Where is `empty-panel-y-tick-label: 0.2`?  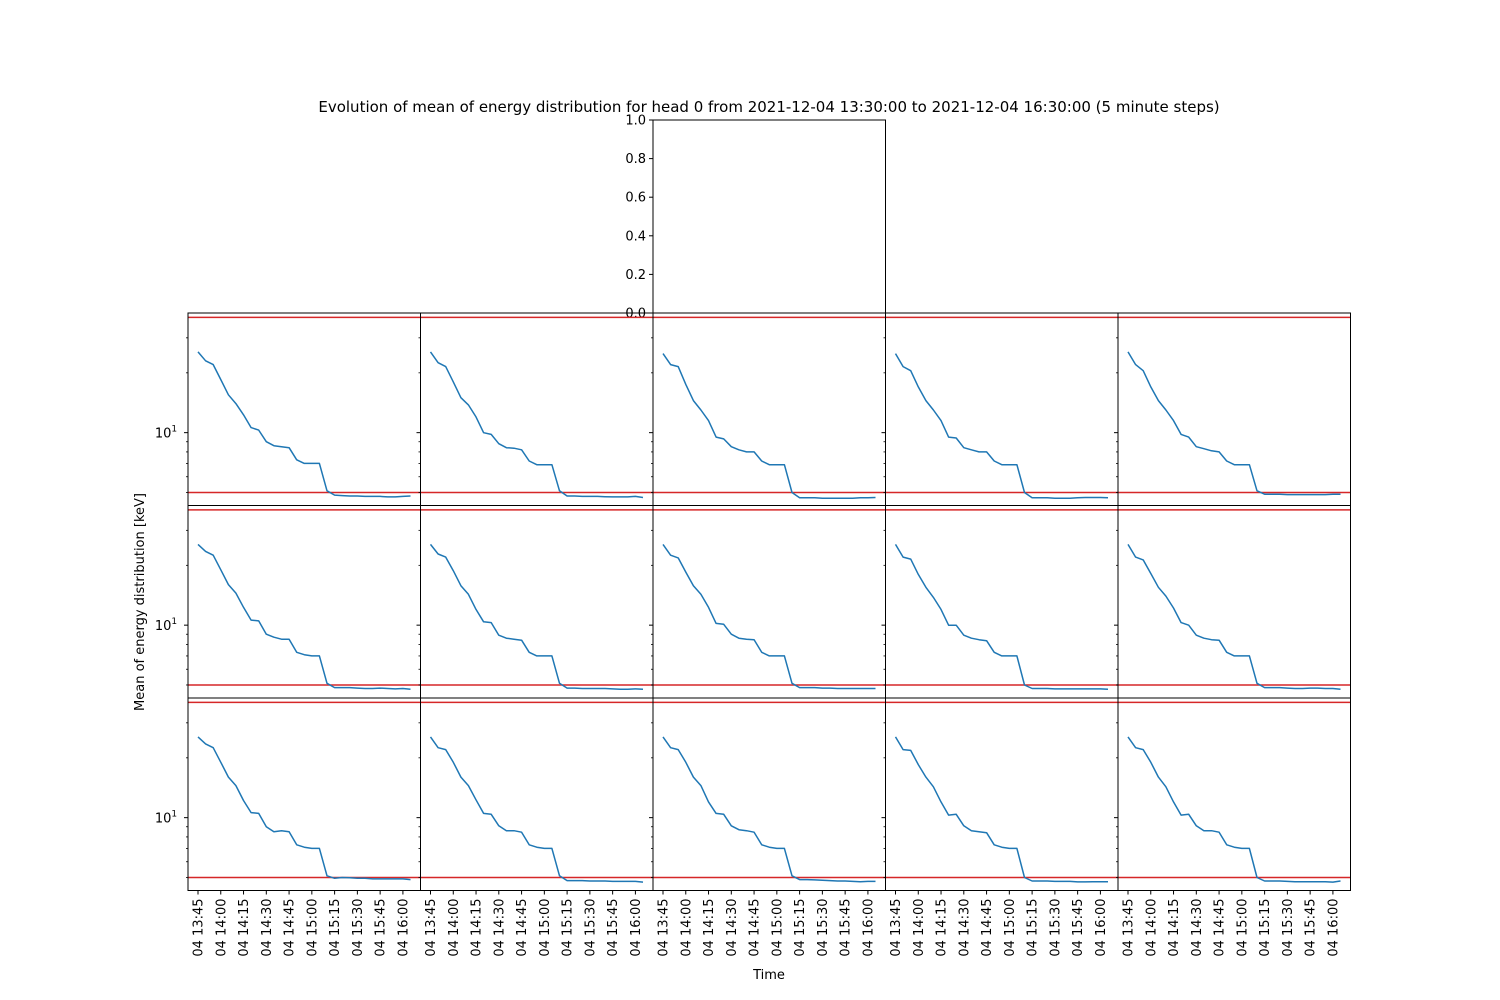 empty-panel-y-tick-label: 0.2 is located at coordinates (635, 275).